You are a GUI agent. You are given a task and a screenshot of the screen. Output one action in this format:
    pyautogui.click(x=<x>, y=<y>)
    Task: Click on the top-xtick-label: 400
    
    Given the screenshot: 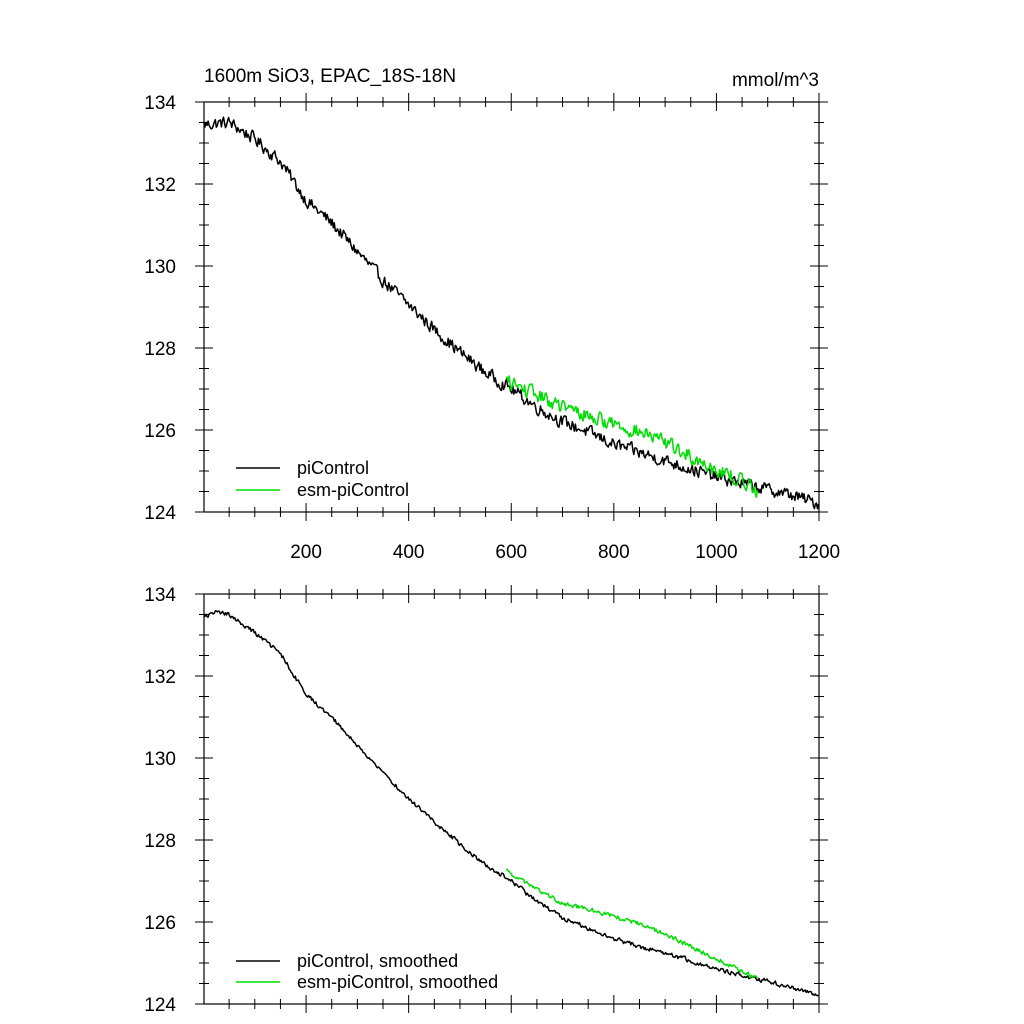 What is the action you would take?
    pyautogui.click(x=409, y=552)
    